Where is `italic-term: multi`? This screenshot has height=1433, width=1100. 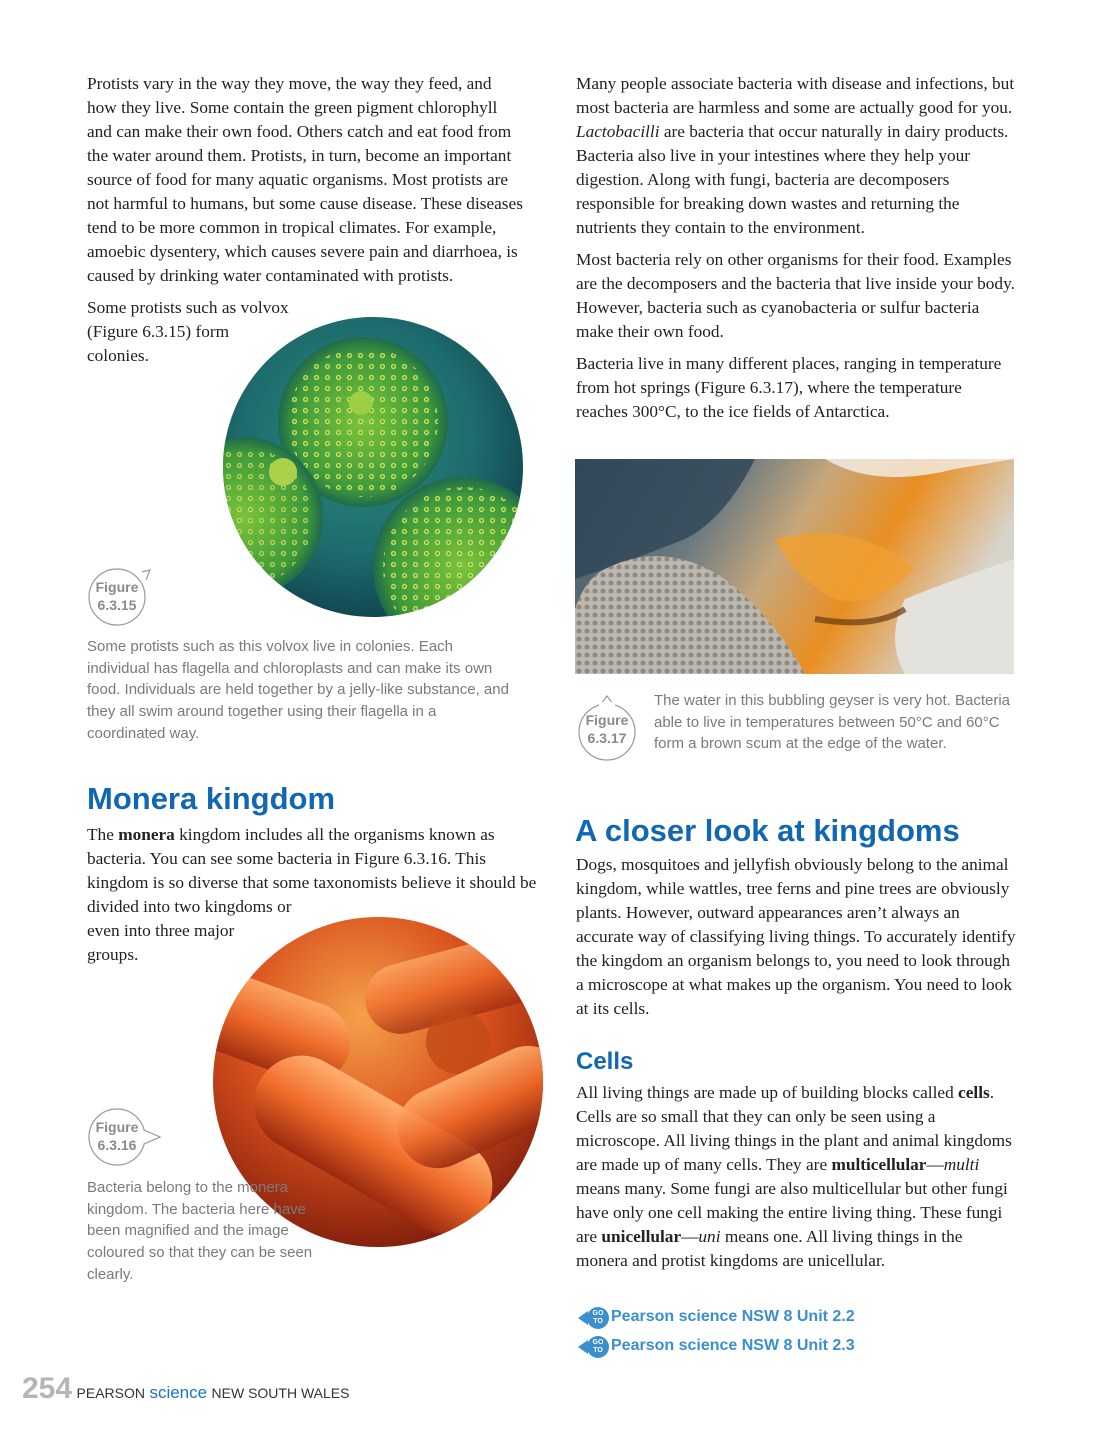 italic-term: multi is located at coordinates (961, 1164).